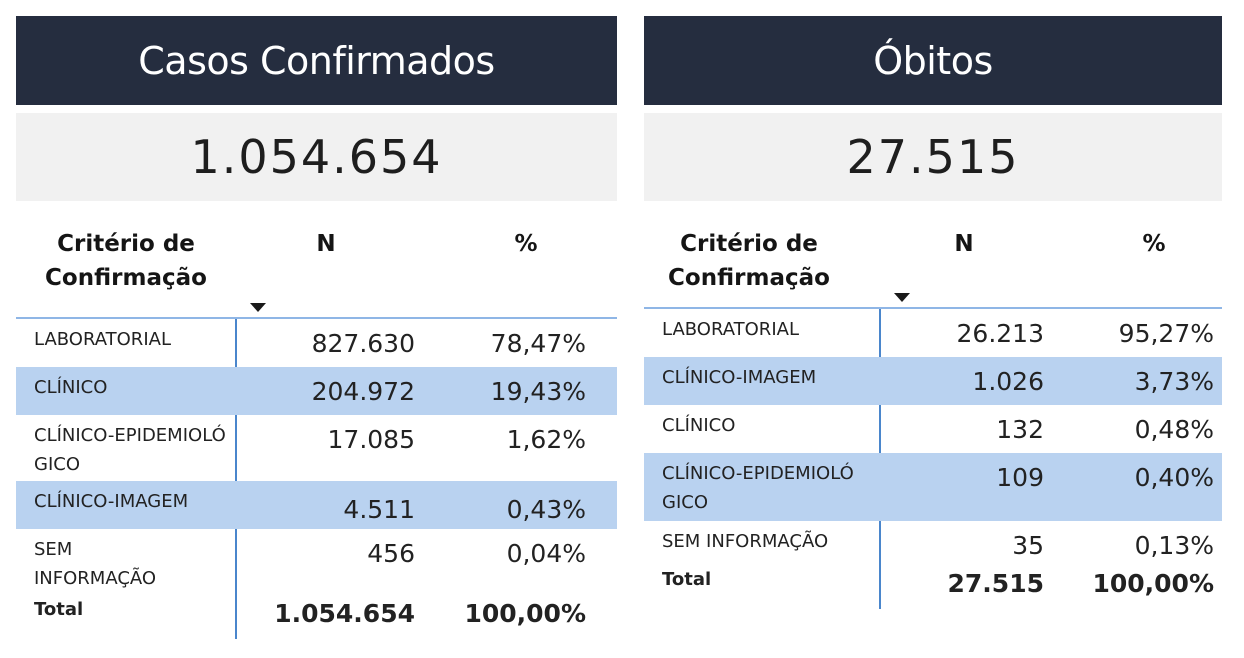 Image resolution: width=1244 pixels, height=658 pixels. I want to click on table-row: SEM INFORMAÇÃO 456 0,04%, so click(316, 562).